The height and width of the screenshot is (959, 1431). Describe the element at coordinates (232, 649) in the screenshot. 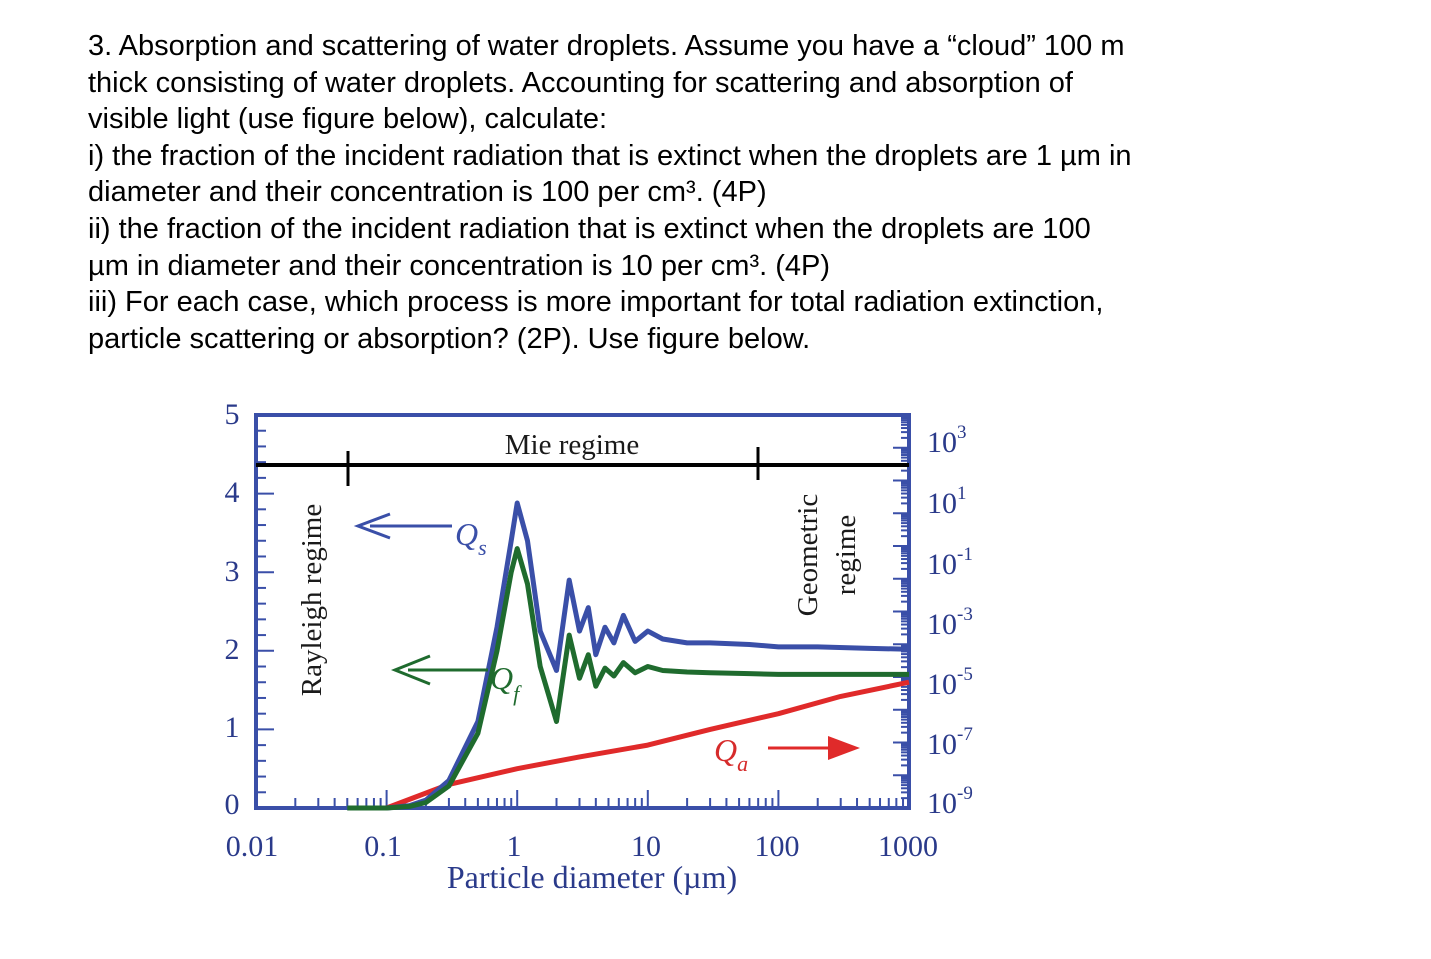

I see `y-tick-label-2: 2` at that location.